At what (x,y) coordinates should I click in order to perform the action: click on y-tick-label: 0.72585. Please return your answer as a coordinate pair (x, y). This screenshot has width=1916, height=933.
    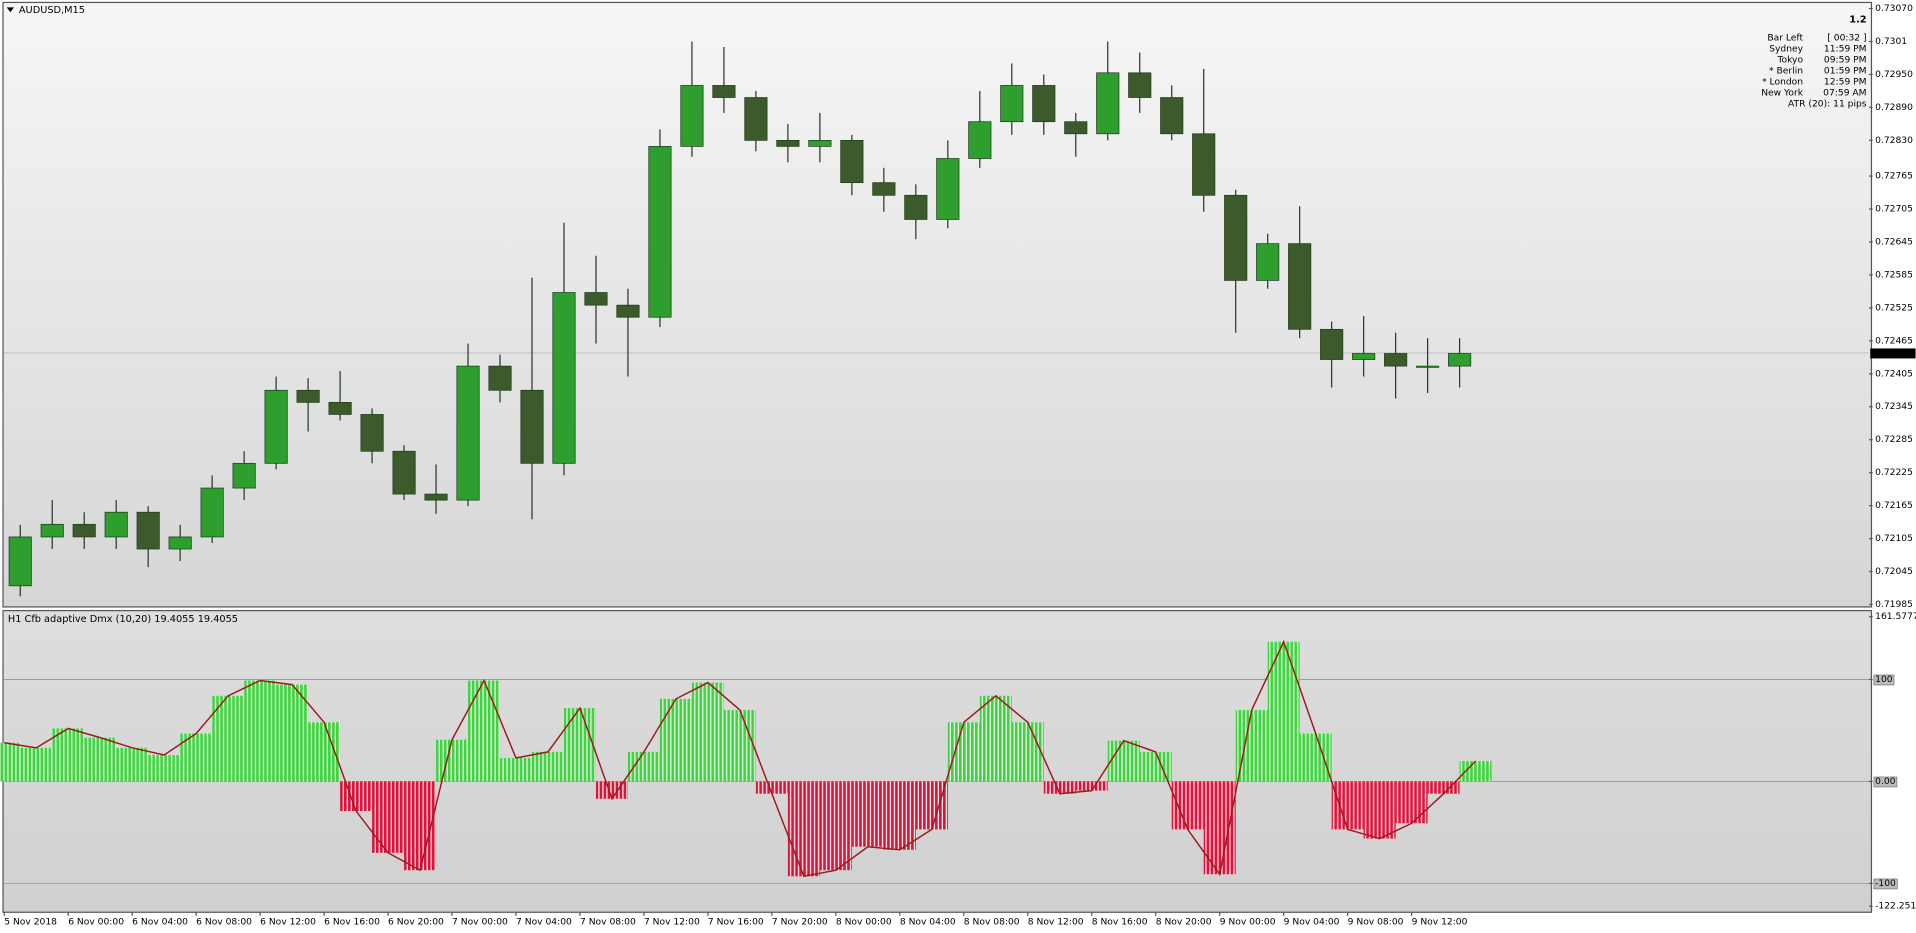
    Looking at the image, I should click on (1894, 275).